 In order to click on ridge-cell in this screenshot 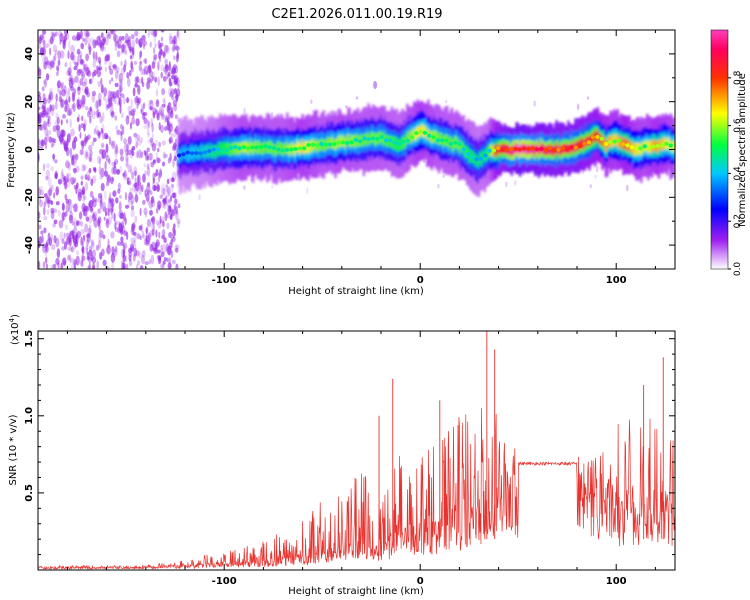, I will do `click(406, 142)`.